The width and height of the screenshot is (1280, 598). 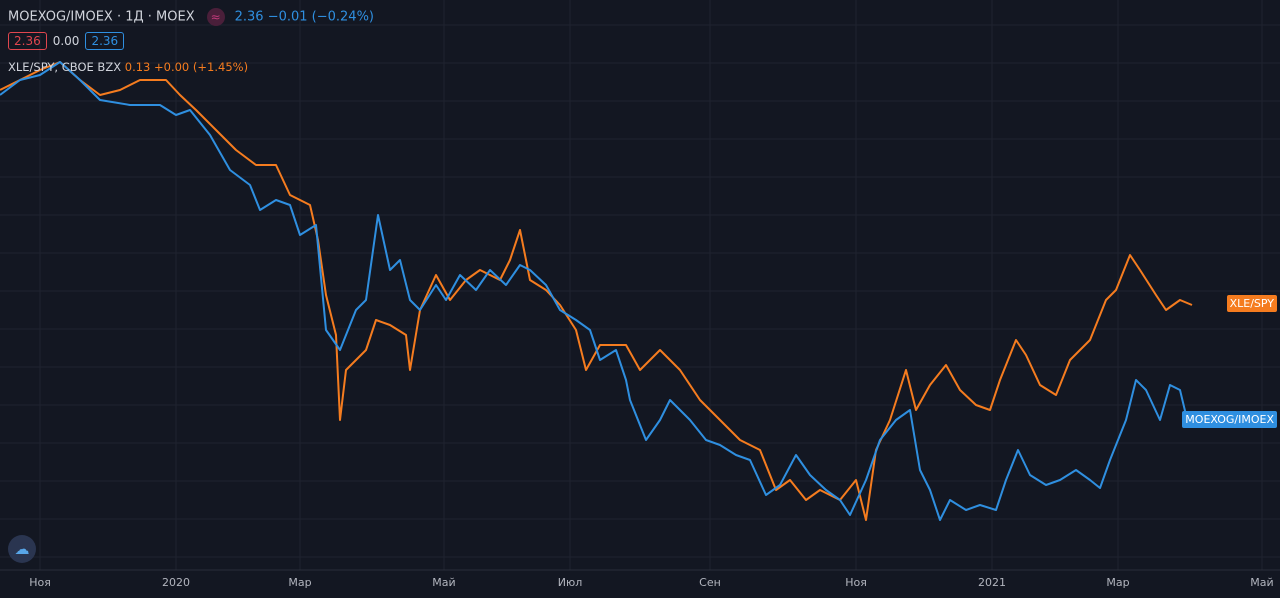 What do you see at coordinates (176, 582) in the screenshot?
I see `x-tick-label: 2020` at bounding box center [176, 582].